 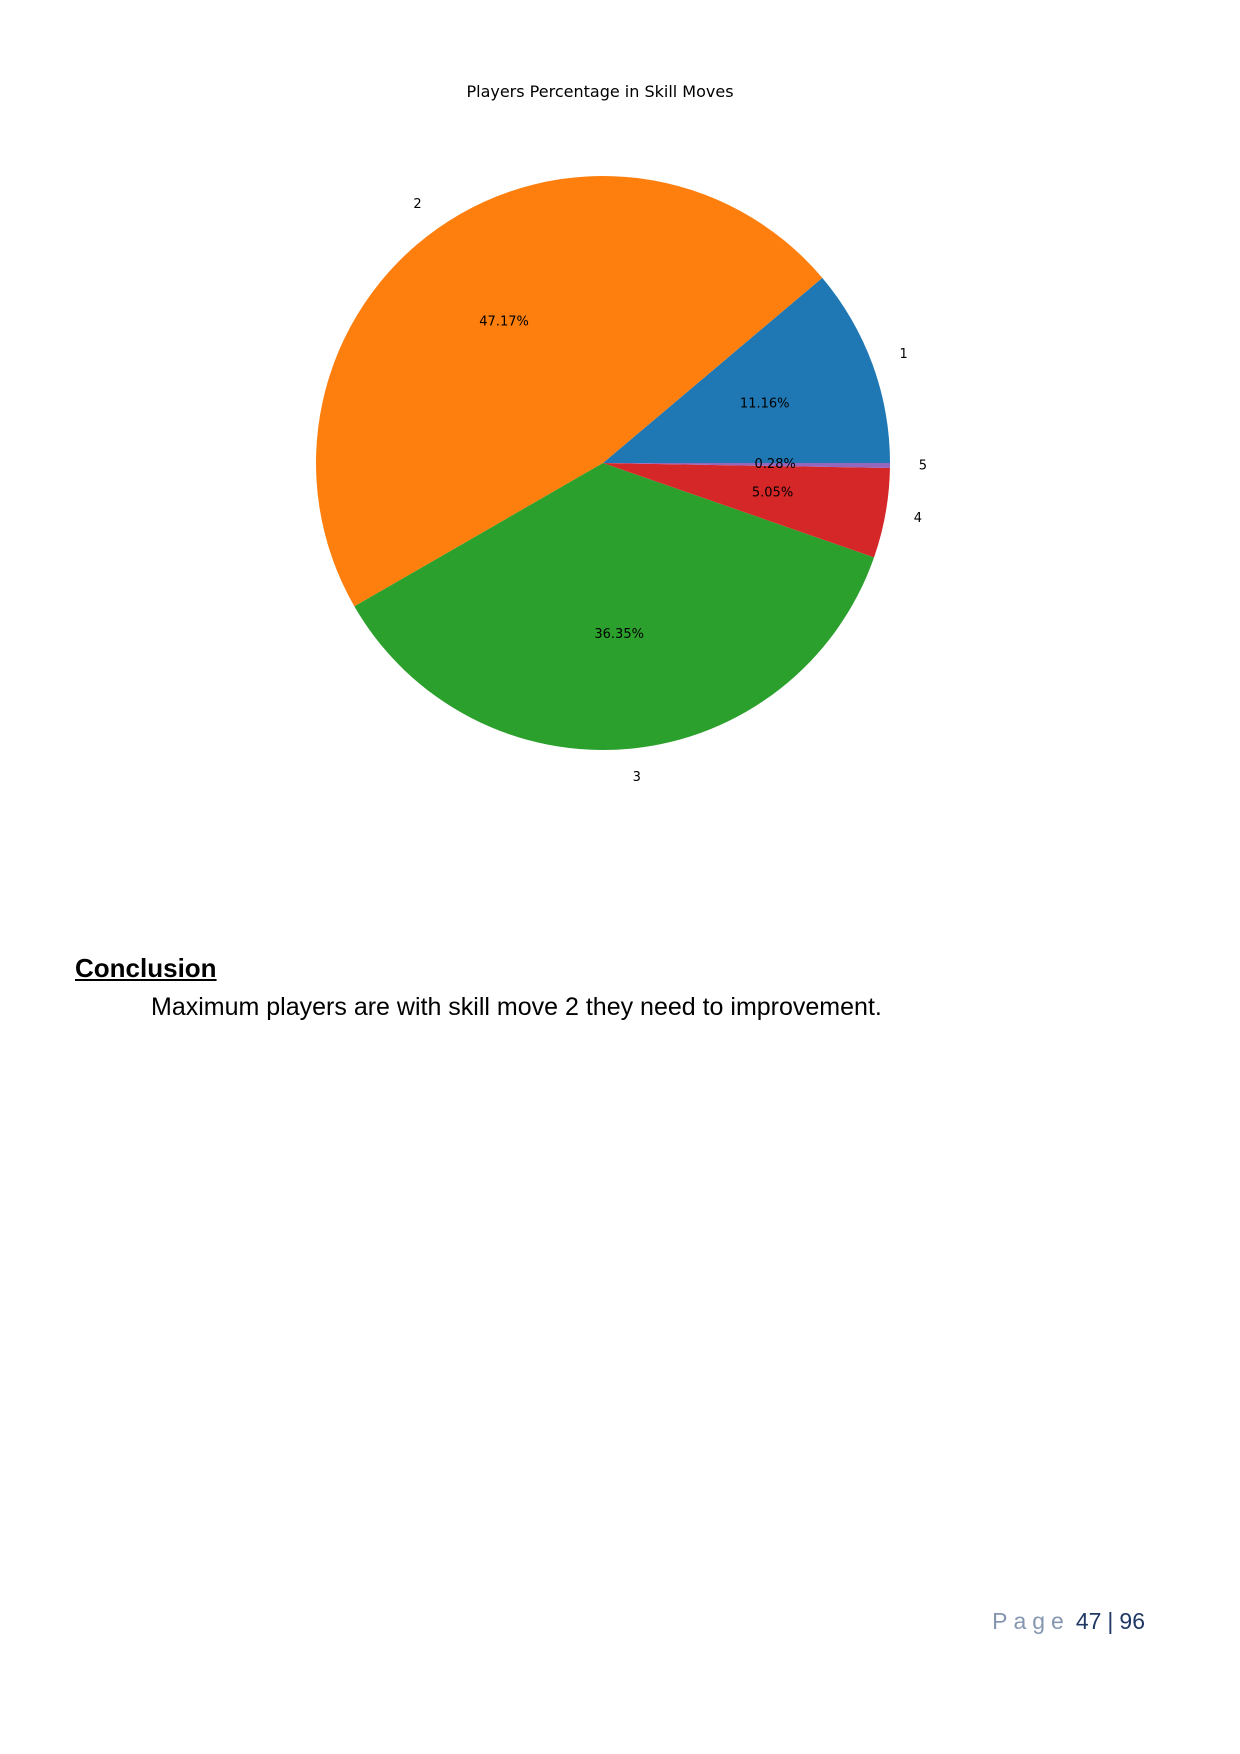 I want to click on slice-category-label-3: 3, so click(x=637, y=777).